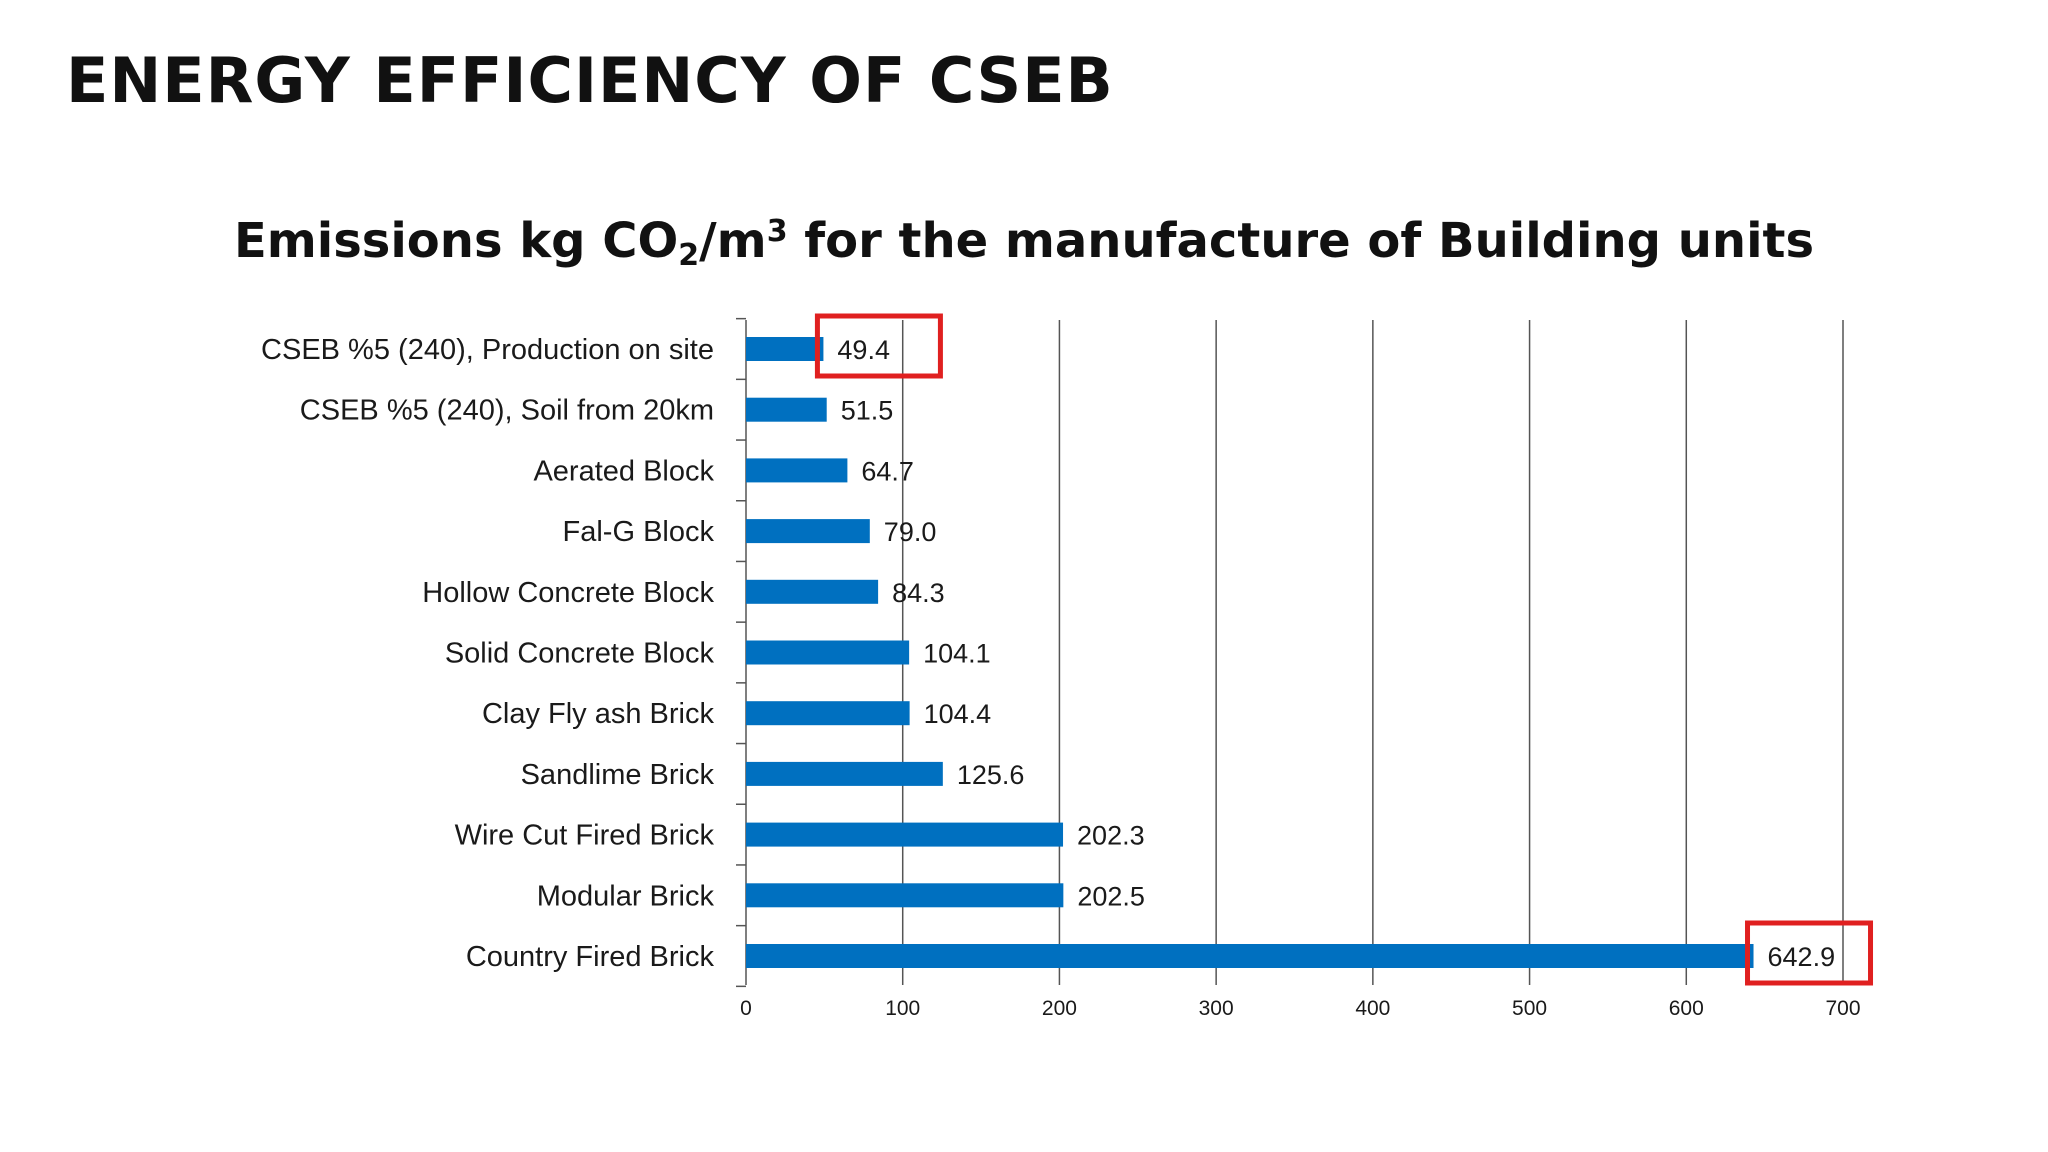  I want to click on value-label: 49.4, so click(863, 350).